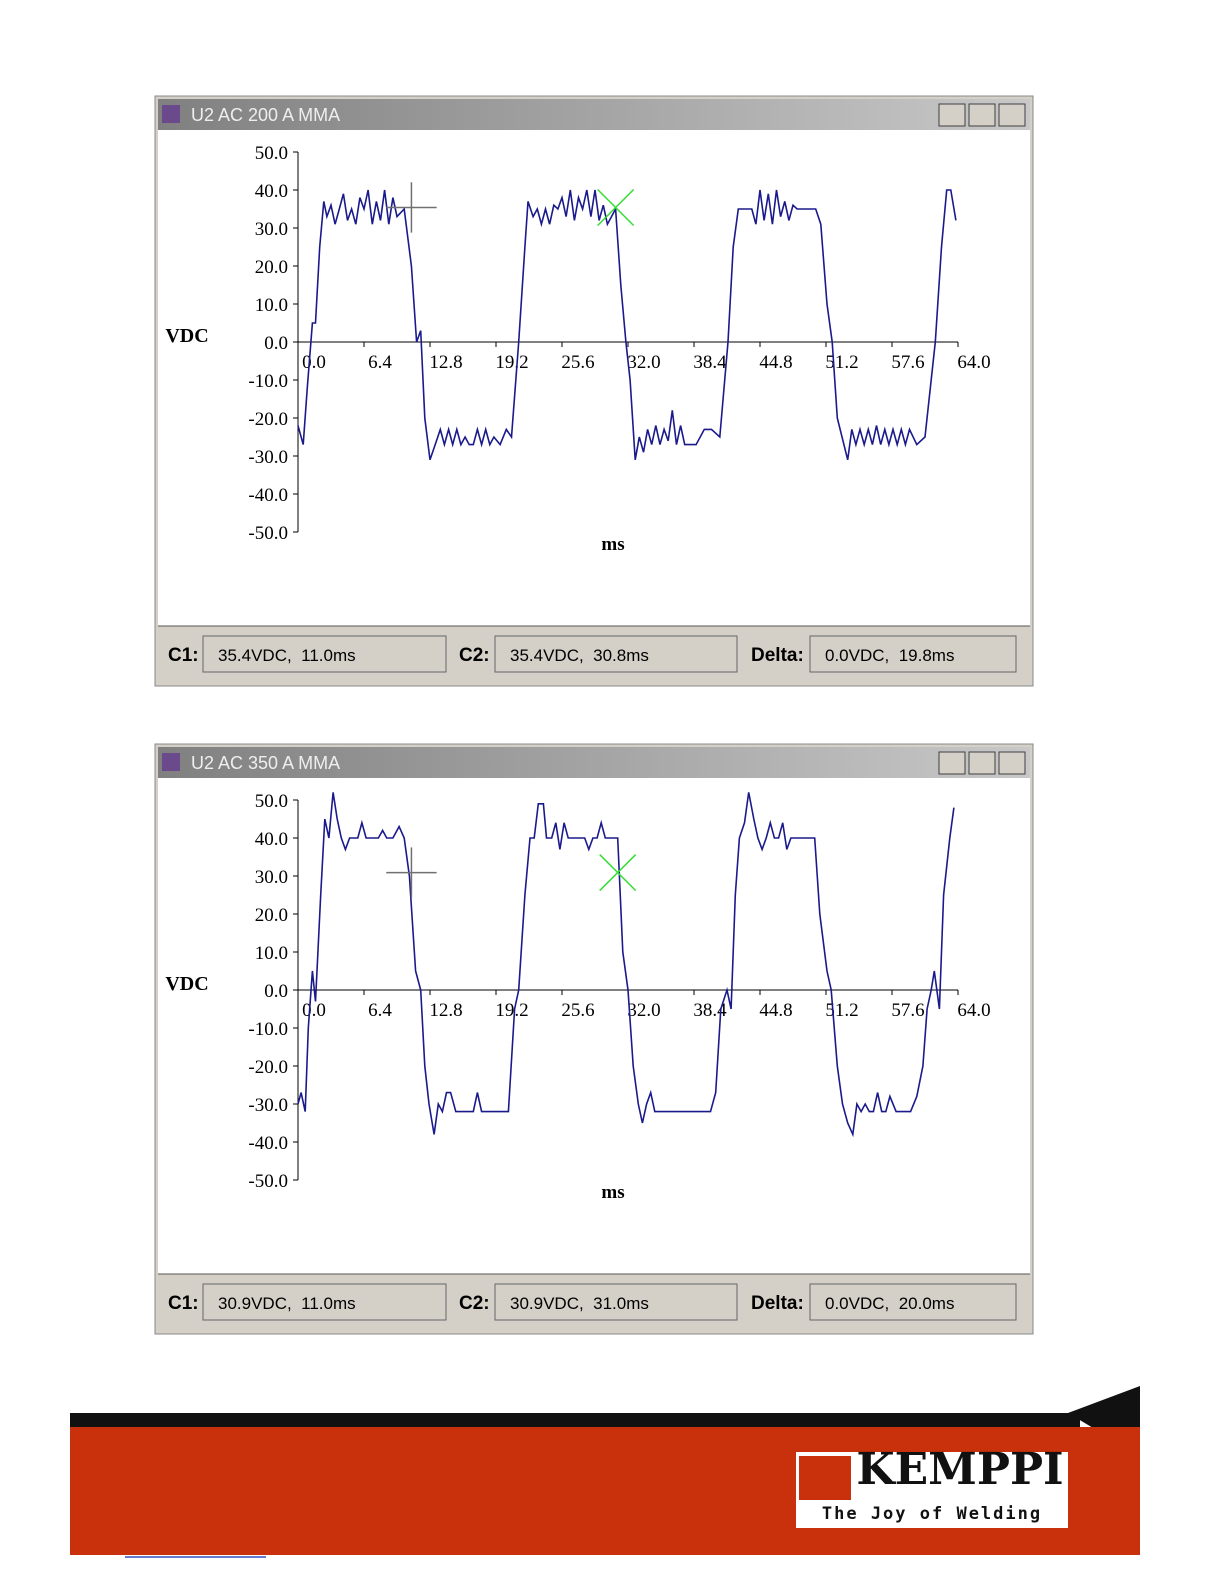 The image size is (1224, 1584). What do you see at coordinates (825, 1478) in the screenshot?
I see `logo-emblem` at bounding box center [825, 1478].